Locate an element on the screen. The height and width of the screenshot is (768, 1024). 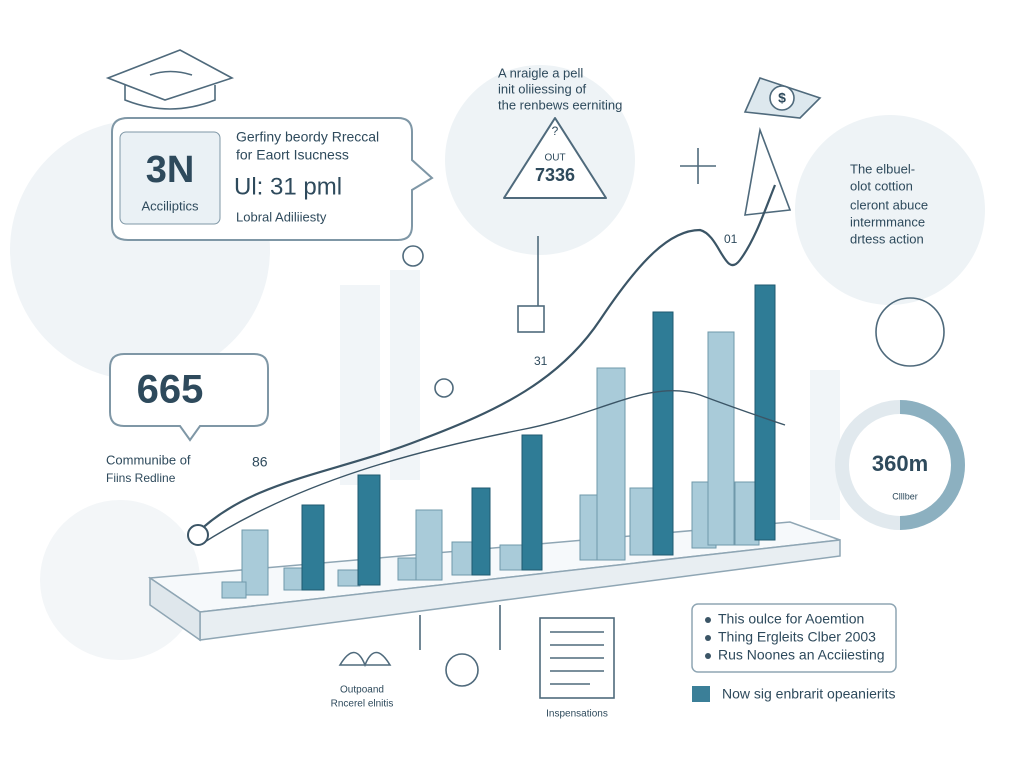
note-line: init oliiessing of is located at coordinates (542, 88).